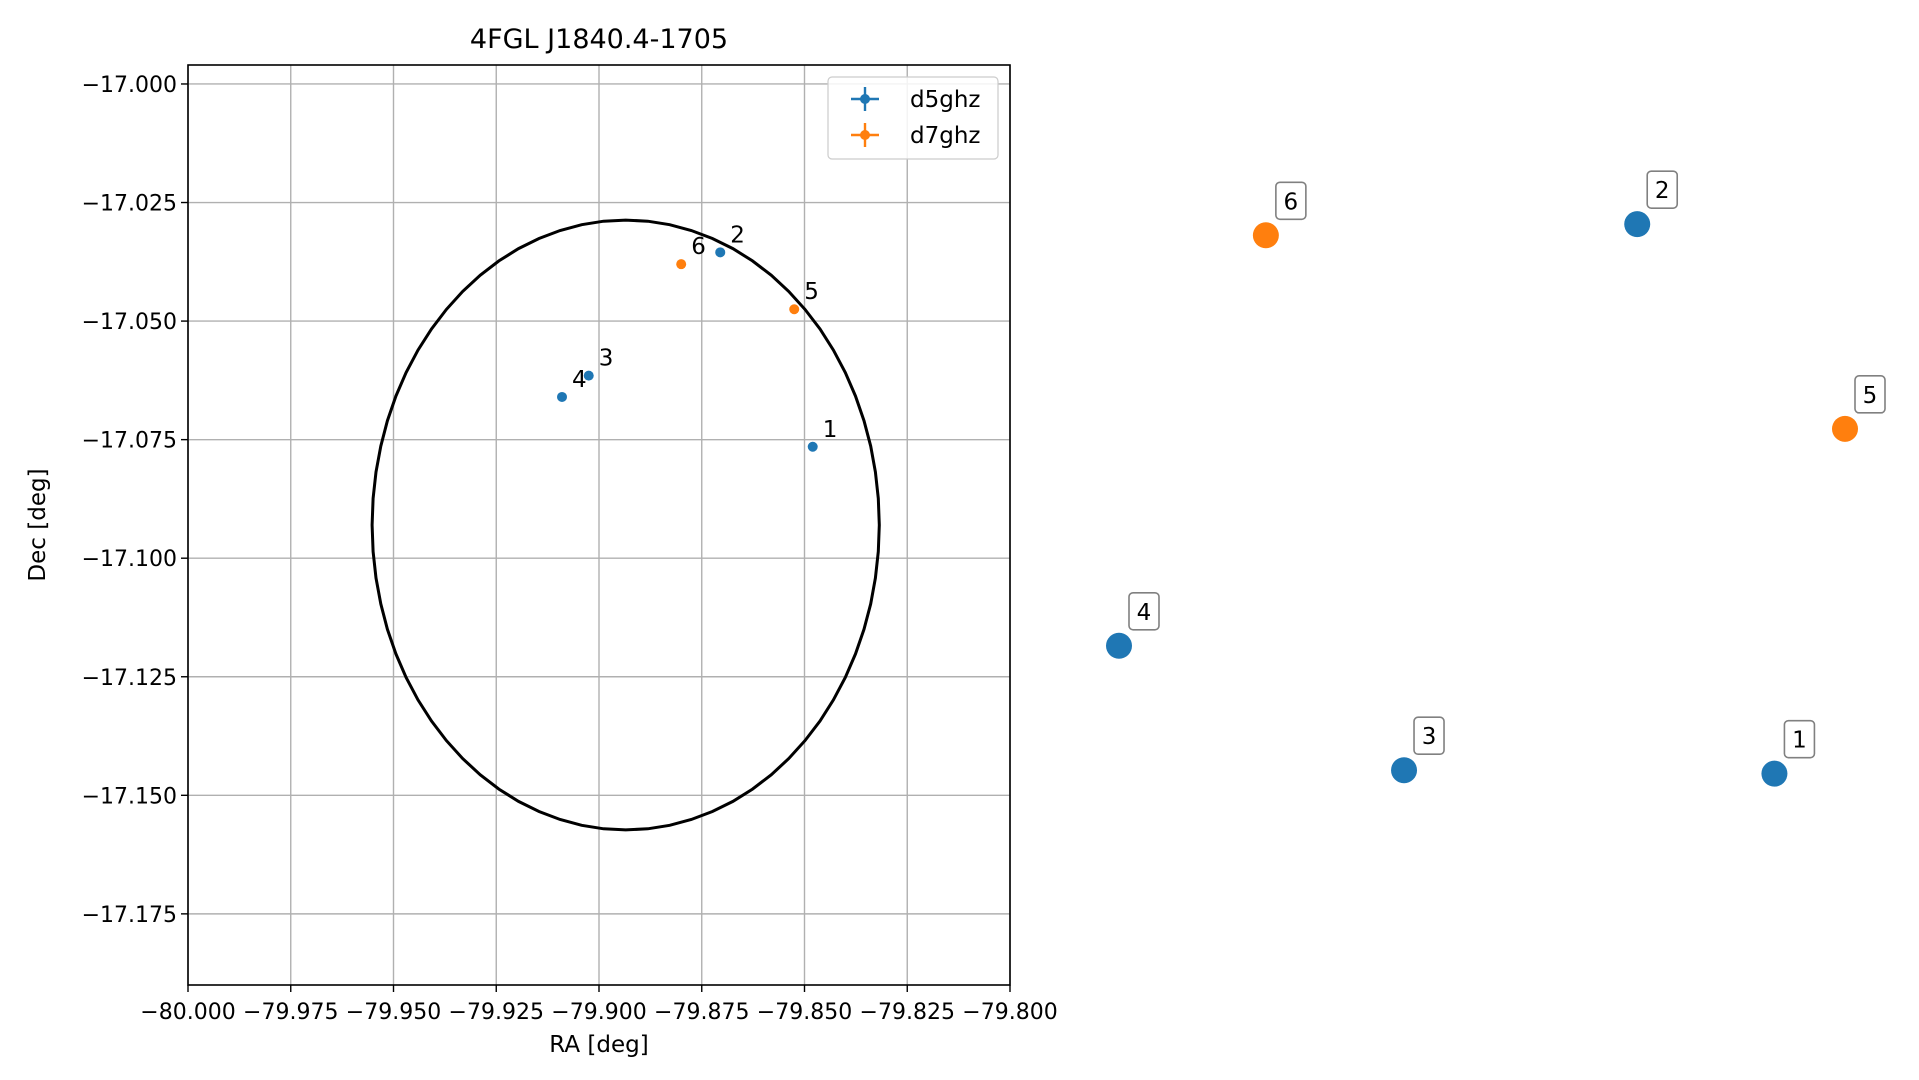 The width and height of the screenshot is (1919, 1080). Describe the element at coordinates (290, 1012) in the screenshot. I see `x-tick-label: −79.975` at that location.